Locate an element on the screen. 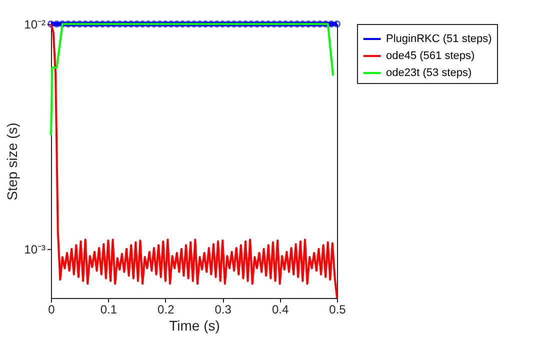 The image size is (560, 337). x-tick-label: 0 is located at coordinates (52, 309).